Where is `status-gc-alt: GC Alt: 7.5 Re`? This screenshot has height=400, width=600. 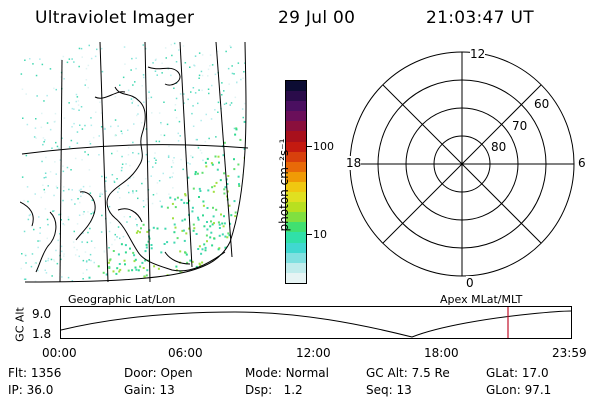
status-gc-alt: GC Alt: 7.5 Re is located at coordinates (408, 373).